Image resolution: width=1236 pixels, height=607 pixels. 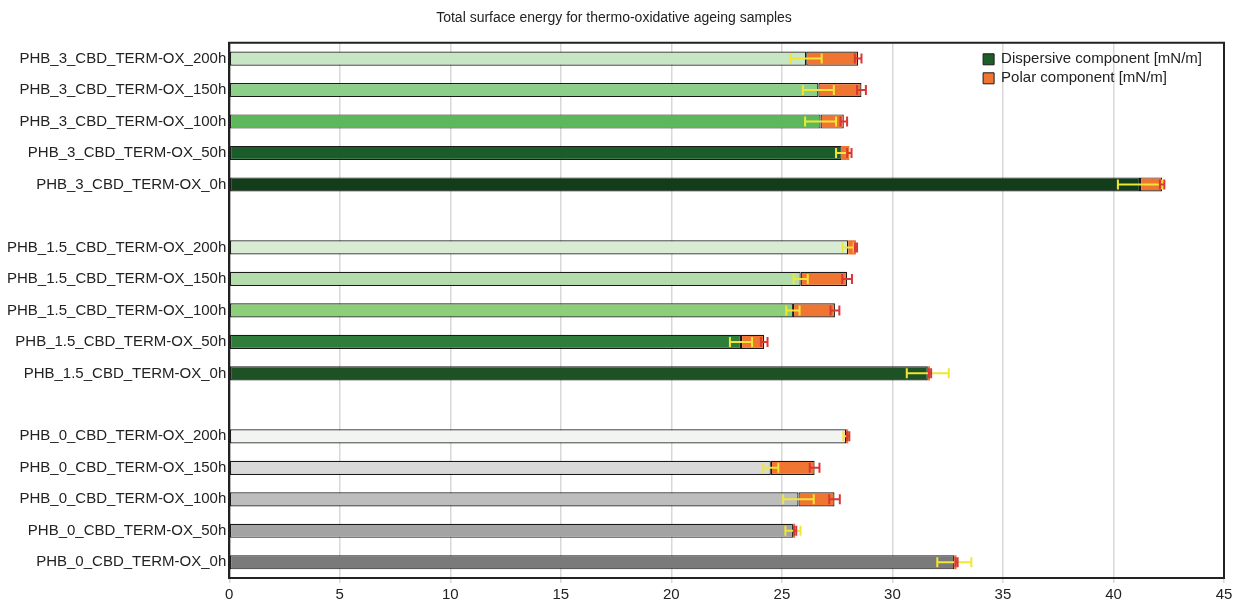 What do you see at coordinates (127, 529) in the screenshot?
I see `y-tick-label: PHB_0_CBD_TERM-OX_50h` at bounding box center [127, 529].